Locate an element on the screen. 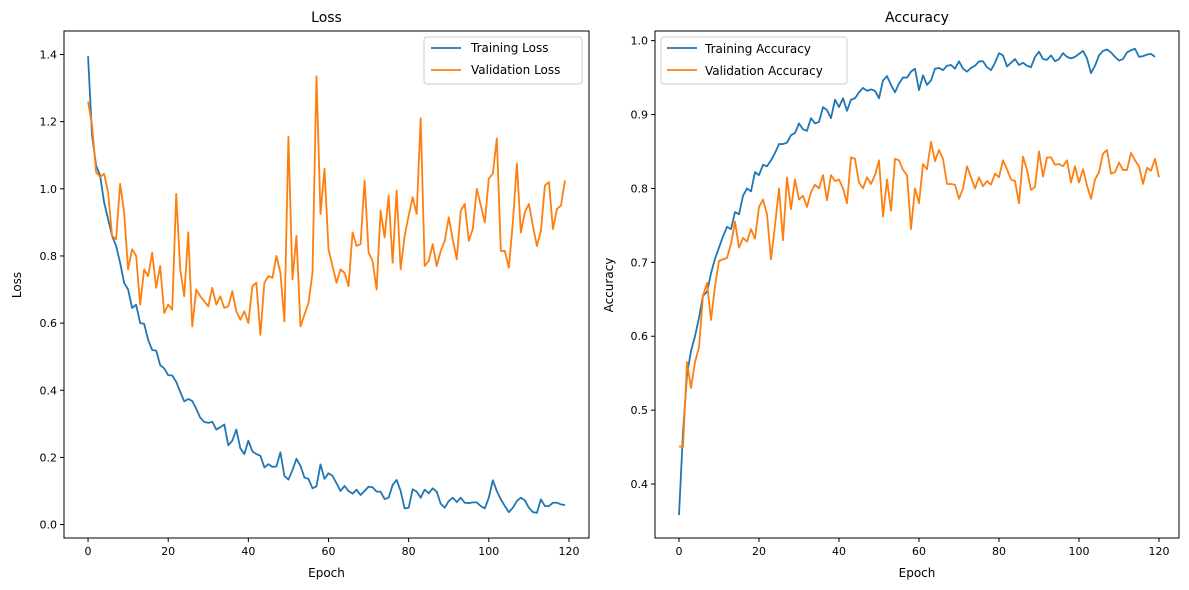 This screenshot has width=1189, height=590. loss-title: Loss is located at coordinates (326, 18).